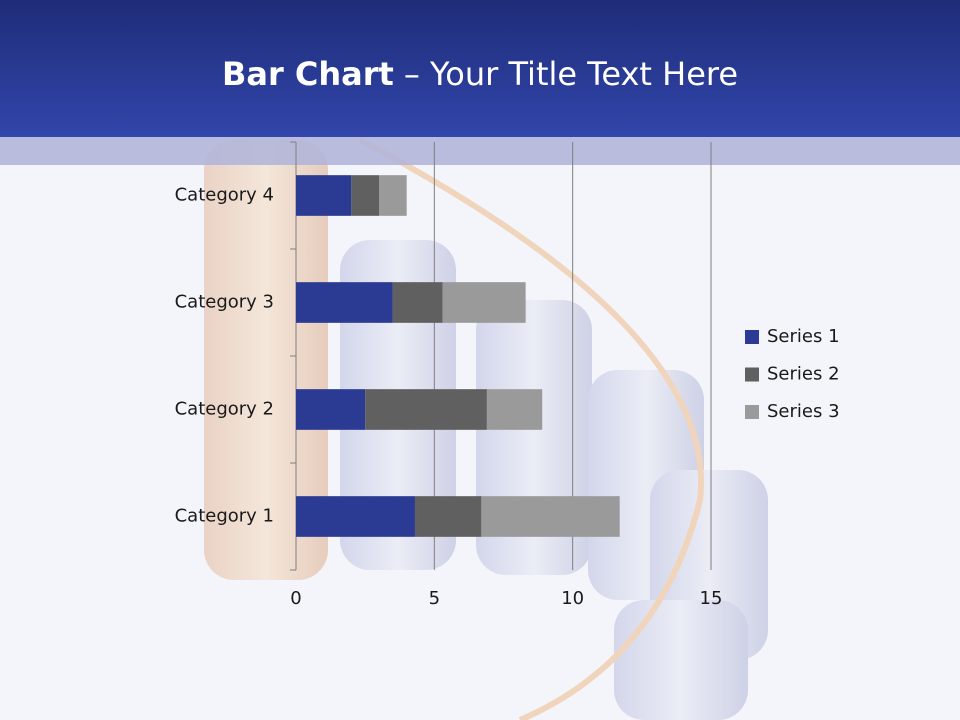 Image resolution: width=960 pixels, height=720 pixels. Describe the element at coordinates (295, 598) in the screenshot. I see `x-tick-label: 0` at that location.